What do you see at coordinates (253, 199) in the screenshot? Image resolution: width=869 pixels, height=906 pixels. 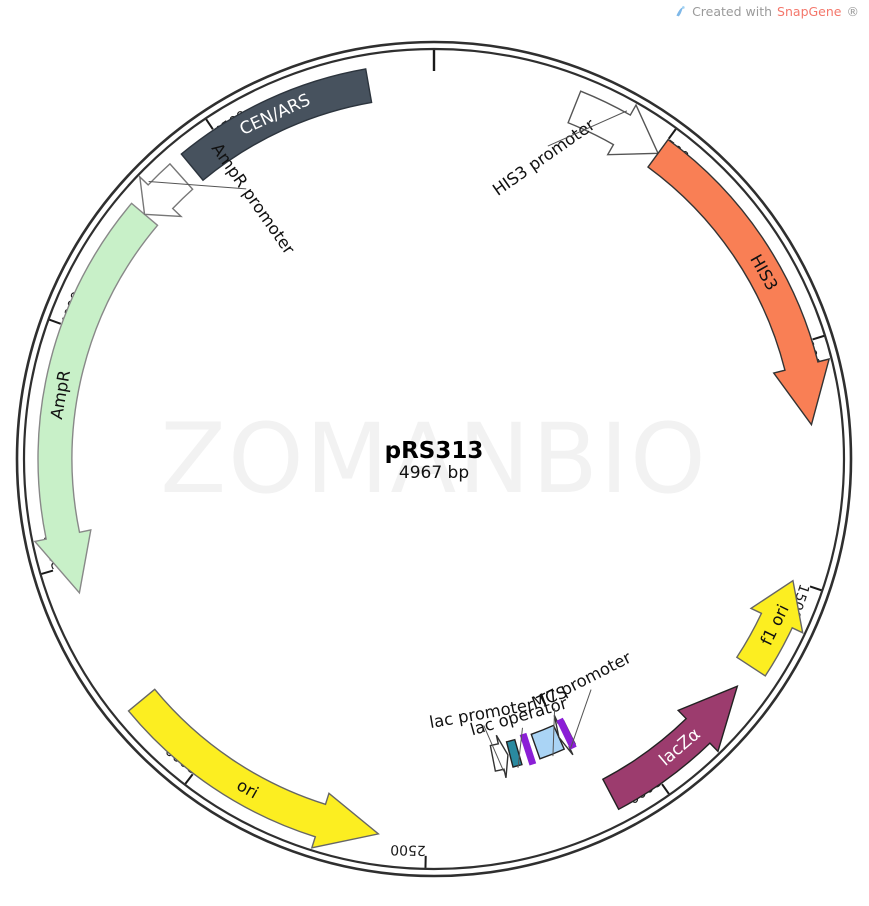 I see `feature-label-ampr-promoter: AmpR promoter` at bounding box center [253, 199].